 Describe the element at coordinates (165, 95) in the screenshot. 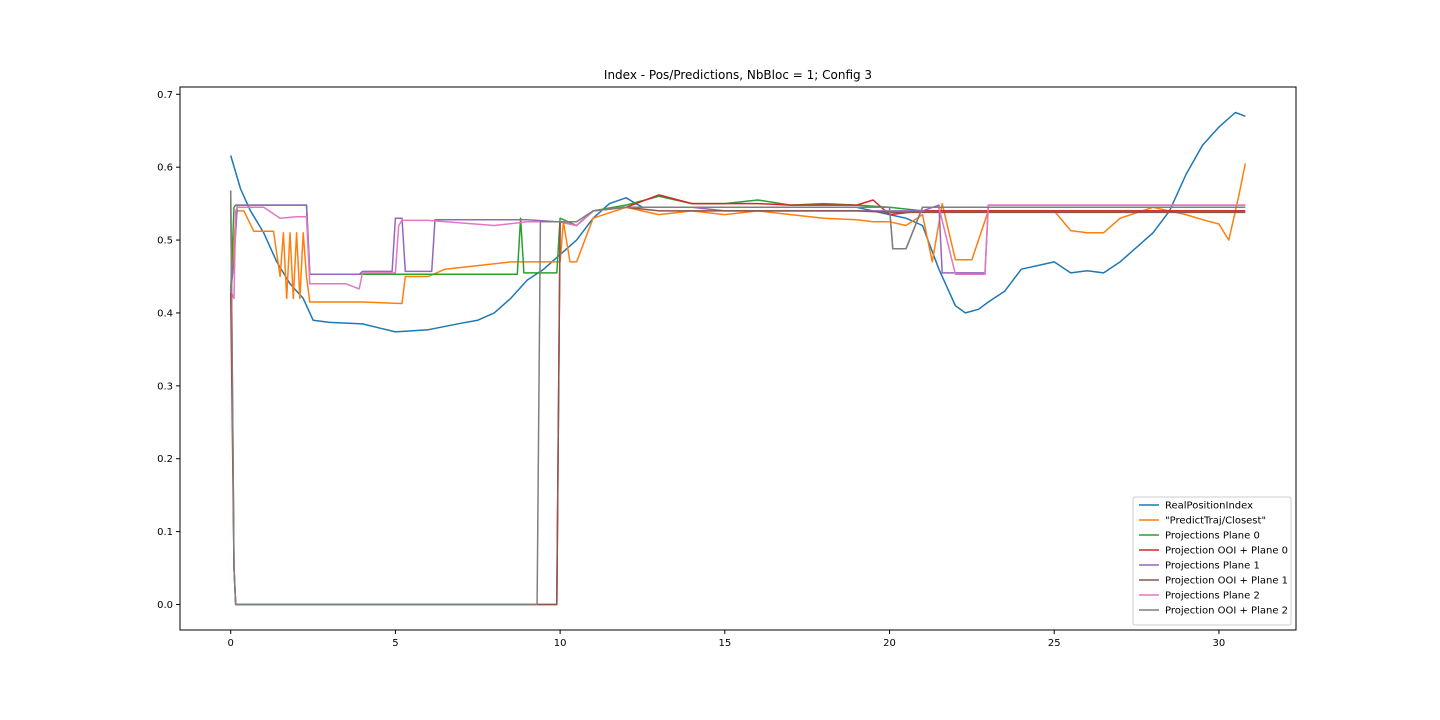

I see `y-tick-label: 0.7` at that location.